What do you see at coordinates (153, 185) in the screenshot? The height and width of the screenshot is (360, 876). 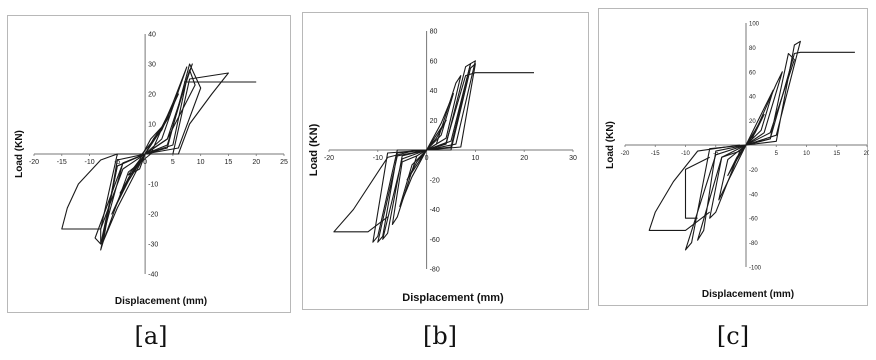 I see `y-tick-label-a: -10` at bounding box center [153, 185].